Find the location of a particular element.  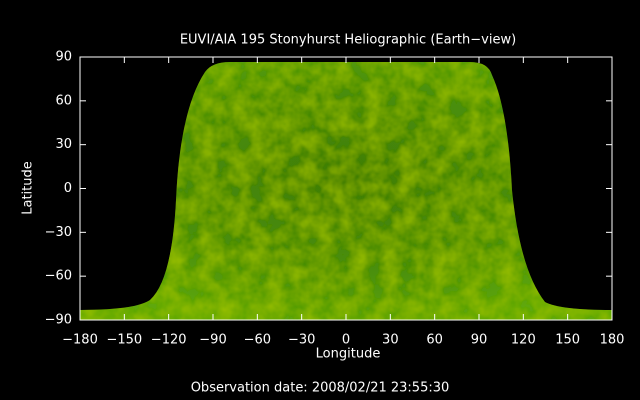

x-tick-label: 150 is located at coordinates (567, 340).